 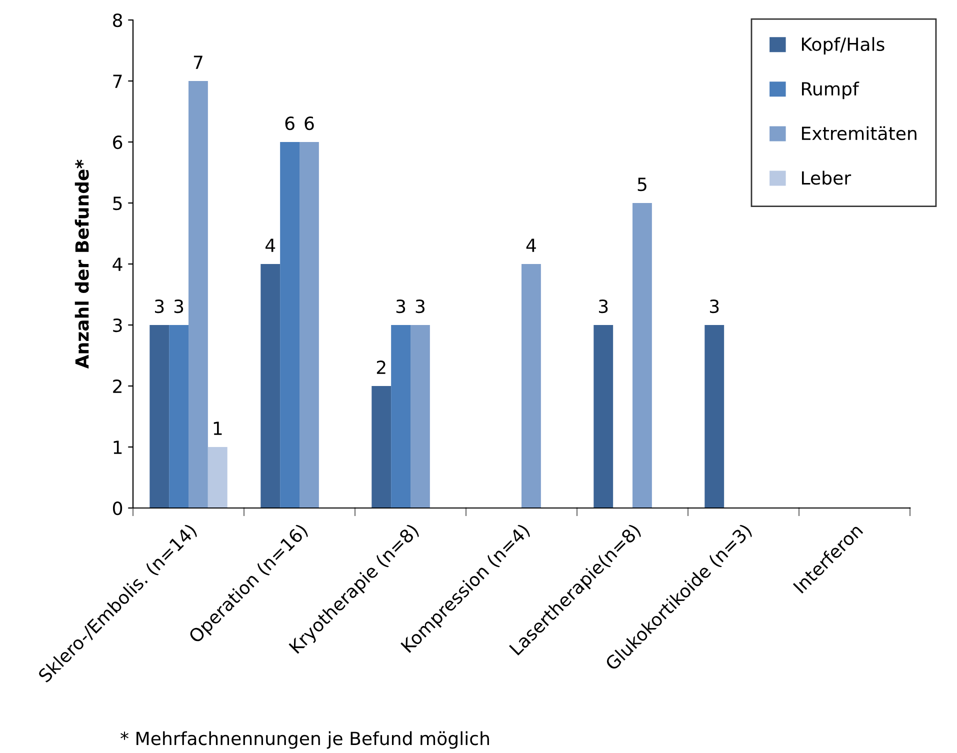 What do you see at coordinates (859, 133) in the screenshot?
I see `legend-label: Extremitäten` at bounding box center [859, 133].